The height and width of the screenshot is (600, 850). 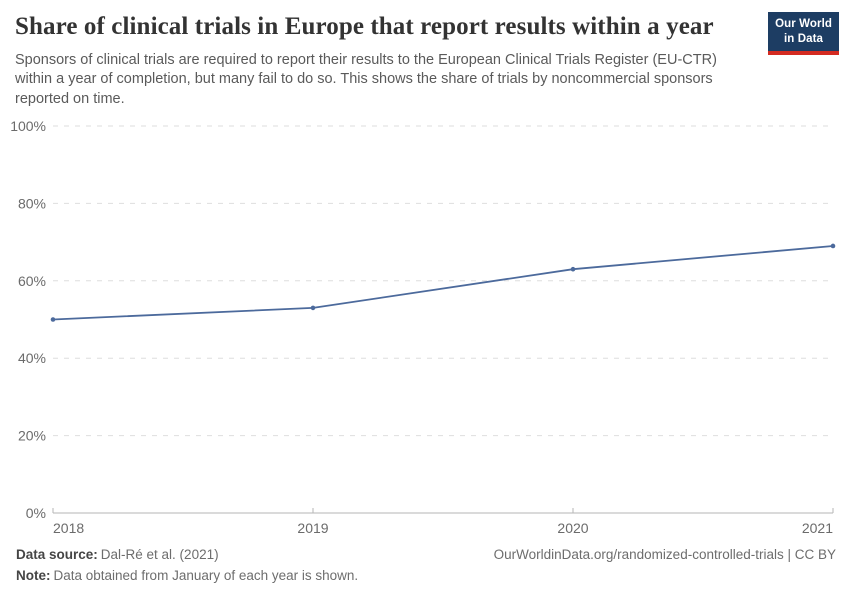 I want to click on x-tick-label: 2018, so click(x=68, y=528).